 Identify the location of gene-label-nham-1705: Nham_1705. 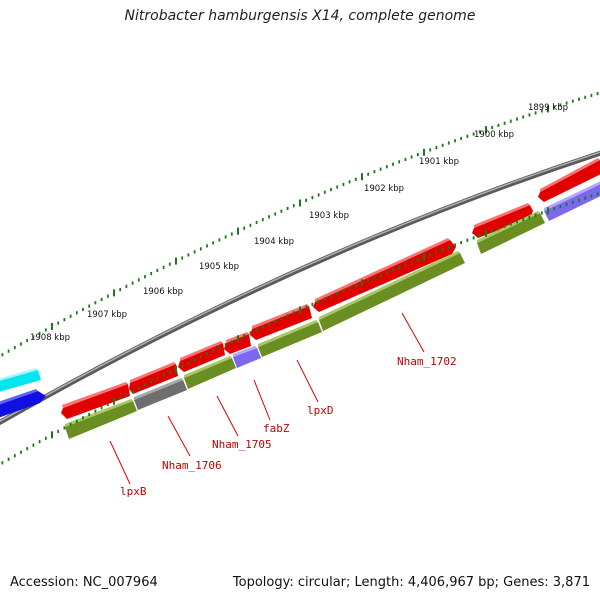
(242, 444).